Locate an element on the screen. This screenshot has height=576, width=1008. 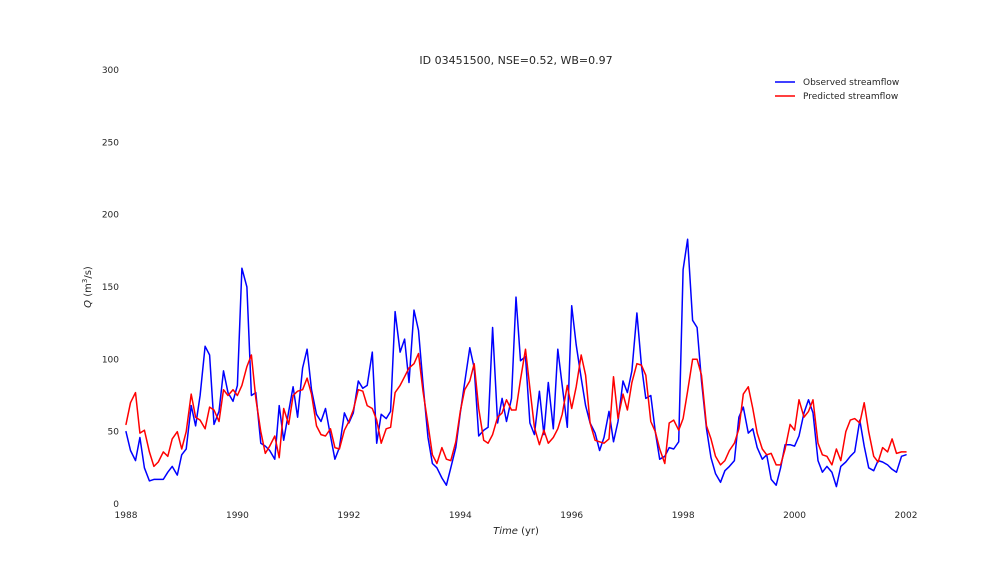
y-axis-label-unit-prefix: (m is located at coordinates (88, 290).